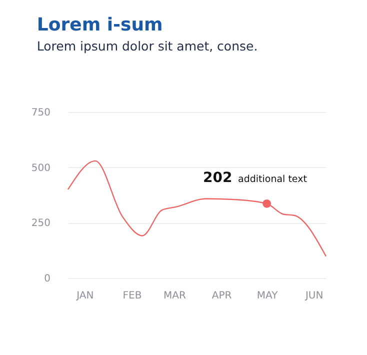  What do you see at coordinates (217, 178) in the screenshot?
I see `annotation: 202` at bounding box center [217, 178].